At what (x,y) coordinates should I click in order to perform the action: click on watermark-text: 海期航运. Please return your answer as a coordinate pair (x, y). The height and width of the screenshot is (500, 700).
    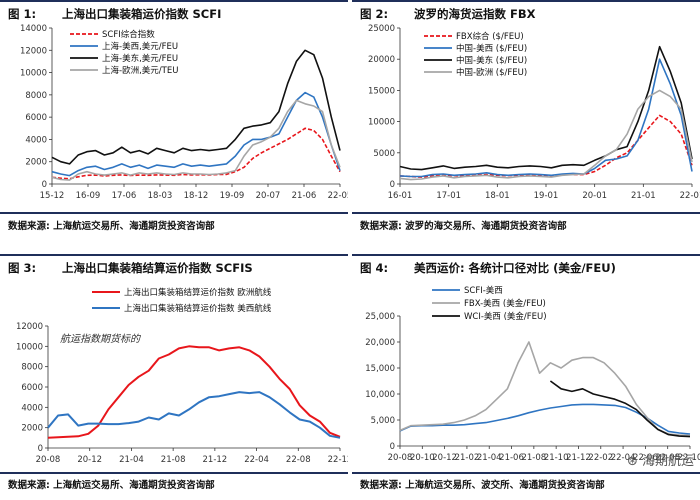
    Looking at the image, I should click on (667, 461).